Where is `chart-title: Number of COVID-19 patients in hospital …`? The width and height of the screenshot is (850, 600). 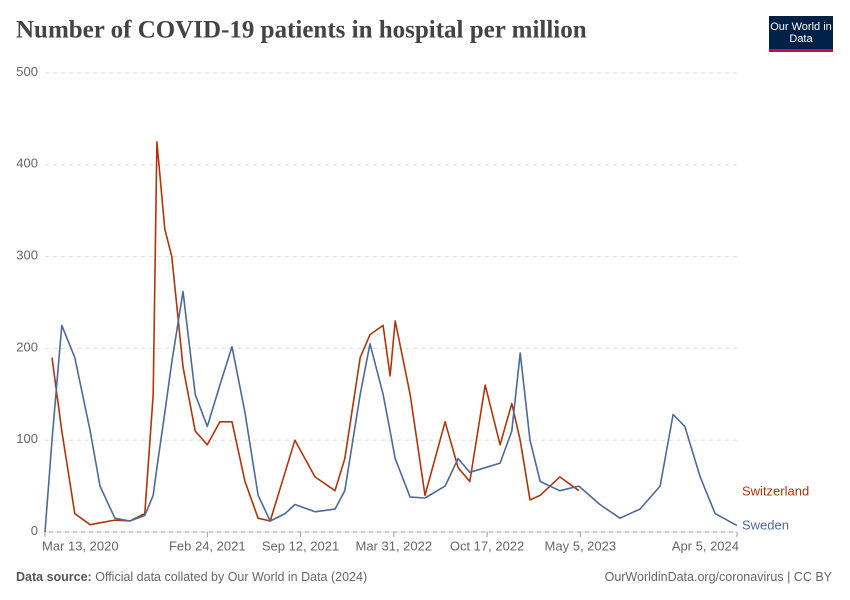
chart-title: Number of COVID-19 patients in hospital … is located at coordinates (301, 30).